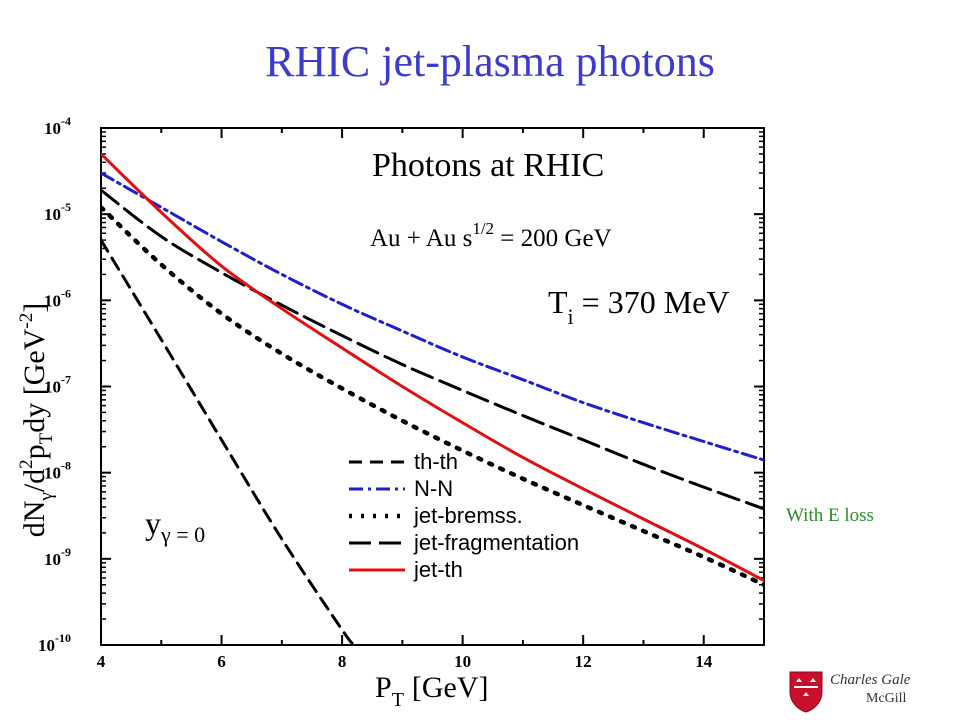 This screenshot has height=720, width=960. Describe the element at coordinates (462, 661) in the screenshot. I see `x-tick-label: 10` at that location.